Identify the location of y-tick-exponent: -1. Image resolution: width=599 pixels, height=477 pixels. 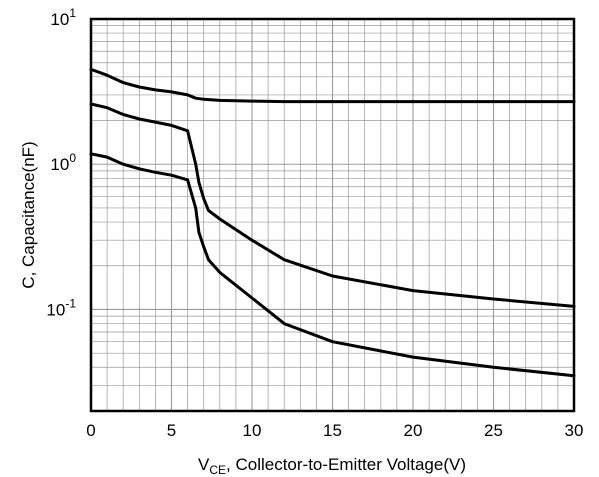
(70, 303).